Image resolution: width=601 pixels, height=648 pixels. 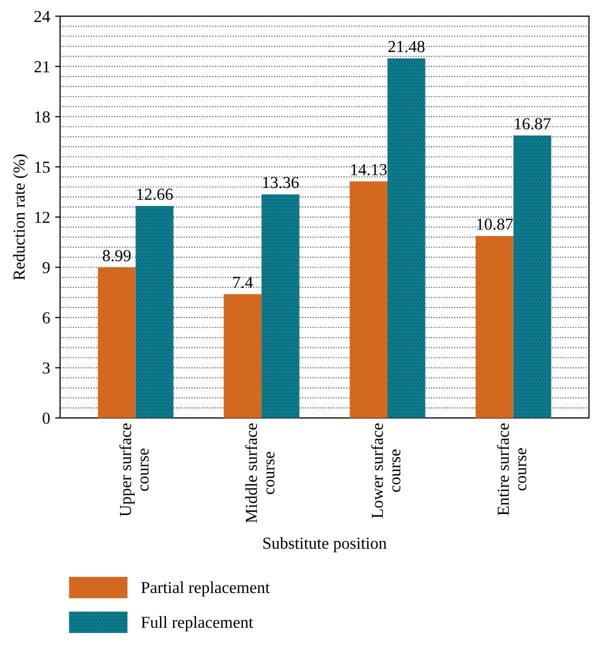 I want to click on data-label: 16.87, so click(x=533, y=124).